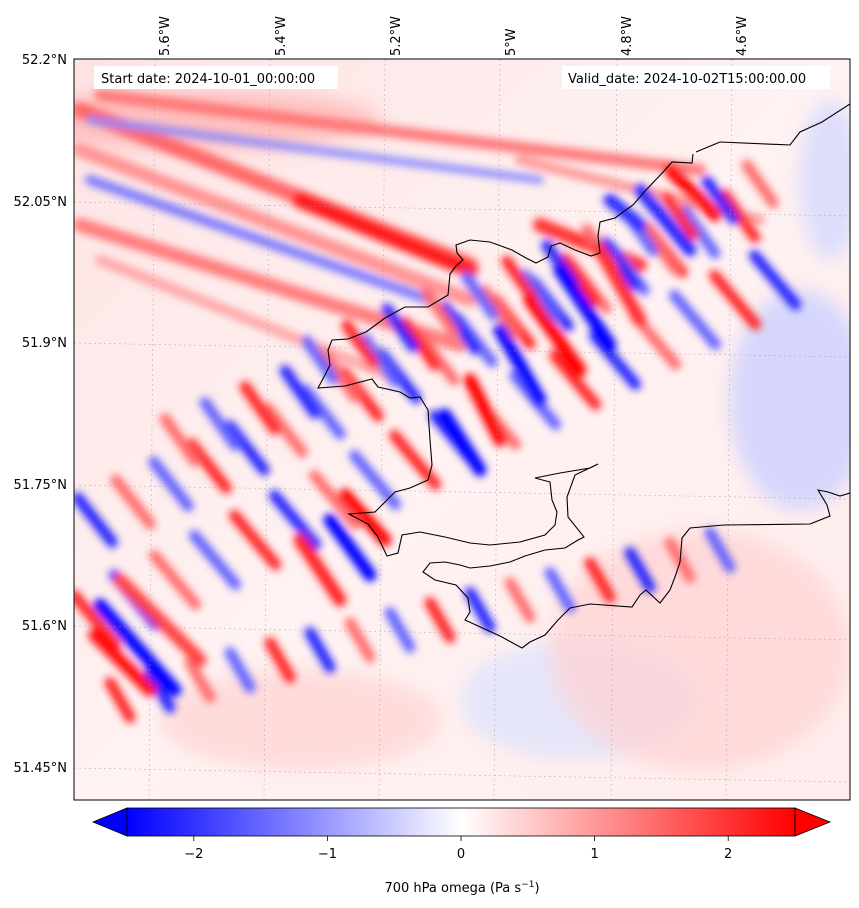  I want to click on colorbar-ticks: −2 −1 0 1 2, so click(458, 849).